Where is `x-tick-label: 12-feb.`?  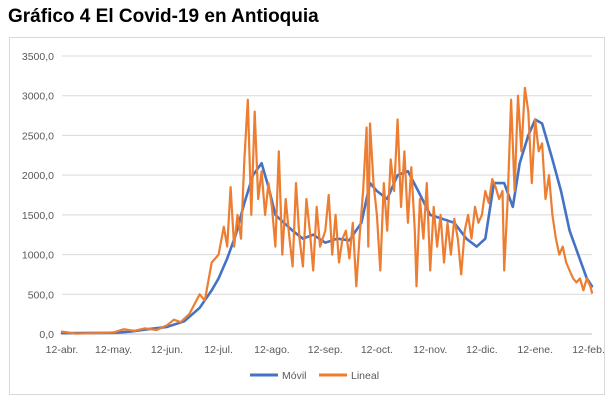 x-tick-label: 12-feb. is located at coordinates (588, 350).